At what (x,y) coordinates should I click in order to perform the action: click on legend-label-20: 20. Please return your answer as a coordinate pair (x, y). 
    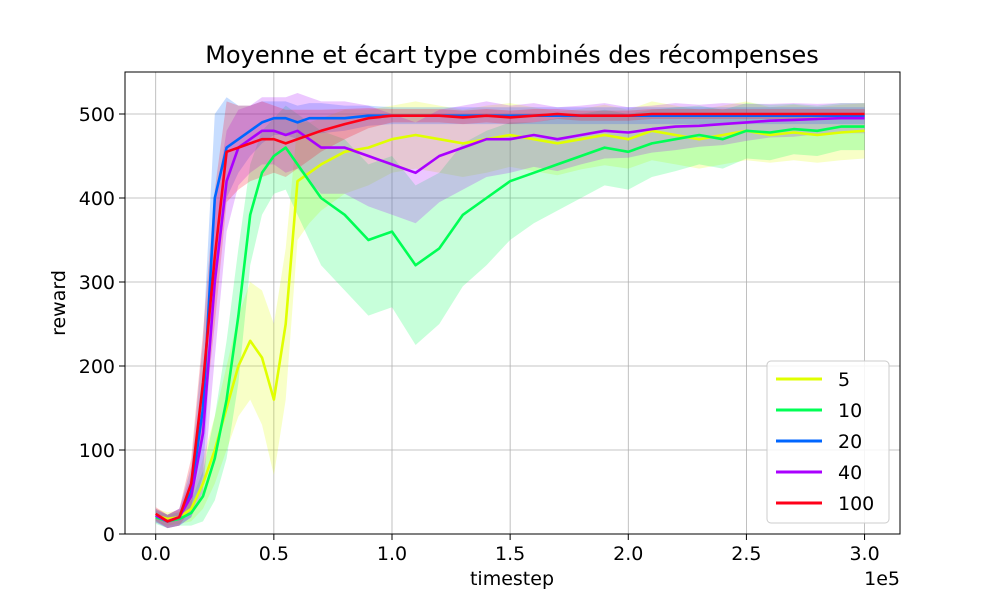
    Looking at the image, I should click on (850, 442).